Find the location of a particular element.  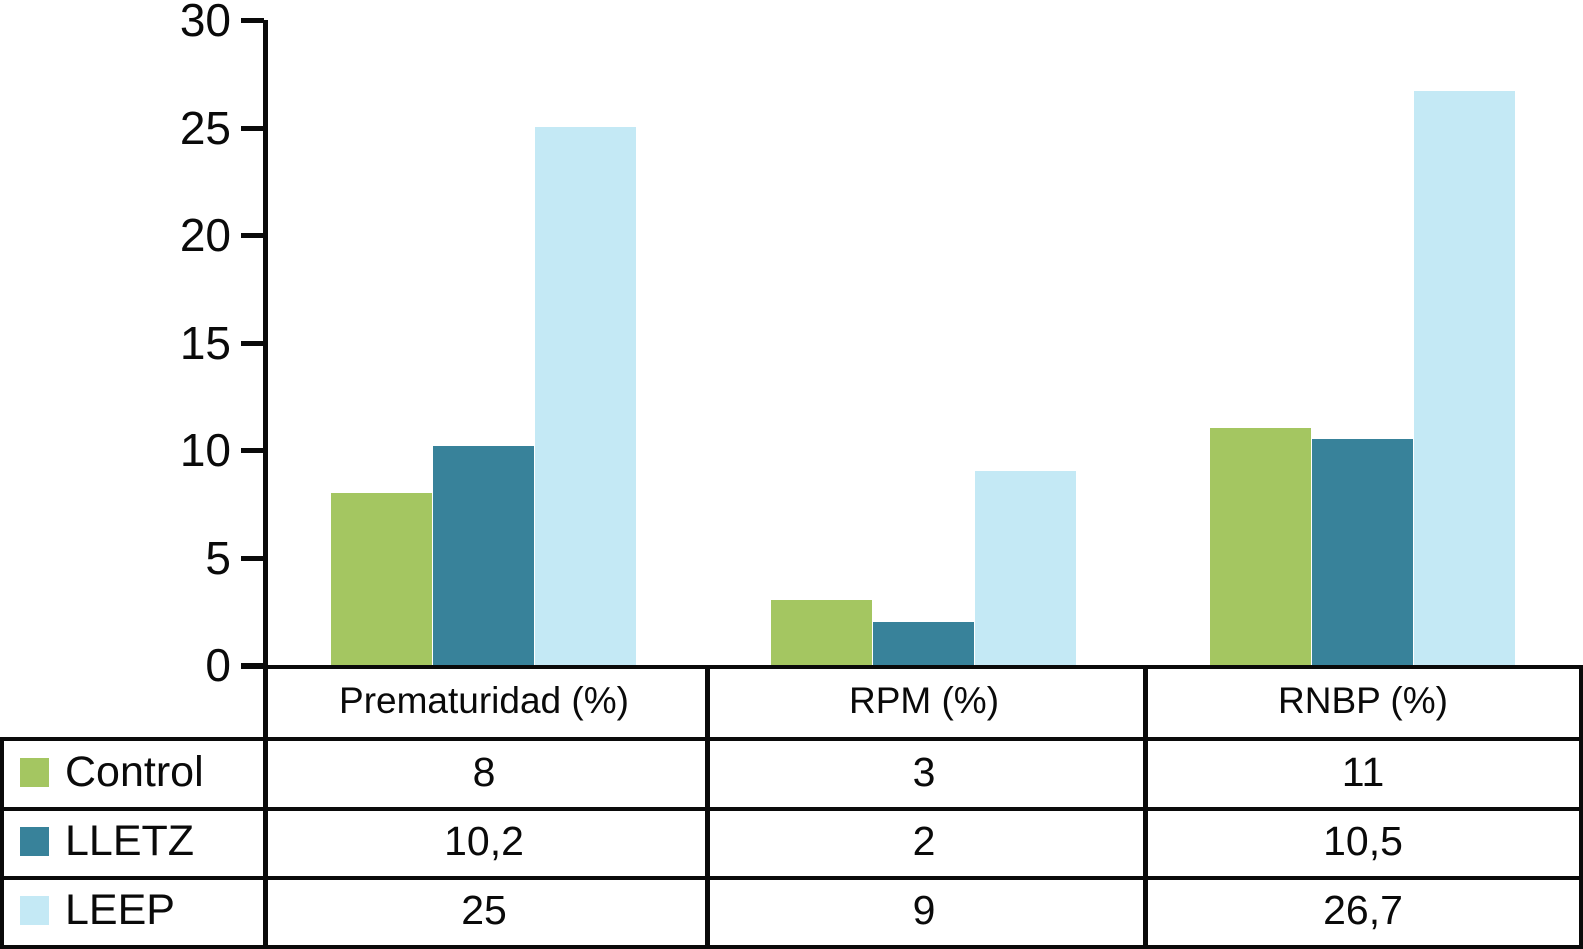

y-tick-label-20: 20 is located at coordinates (205, 235).